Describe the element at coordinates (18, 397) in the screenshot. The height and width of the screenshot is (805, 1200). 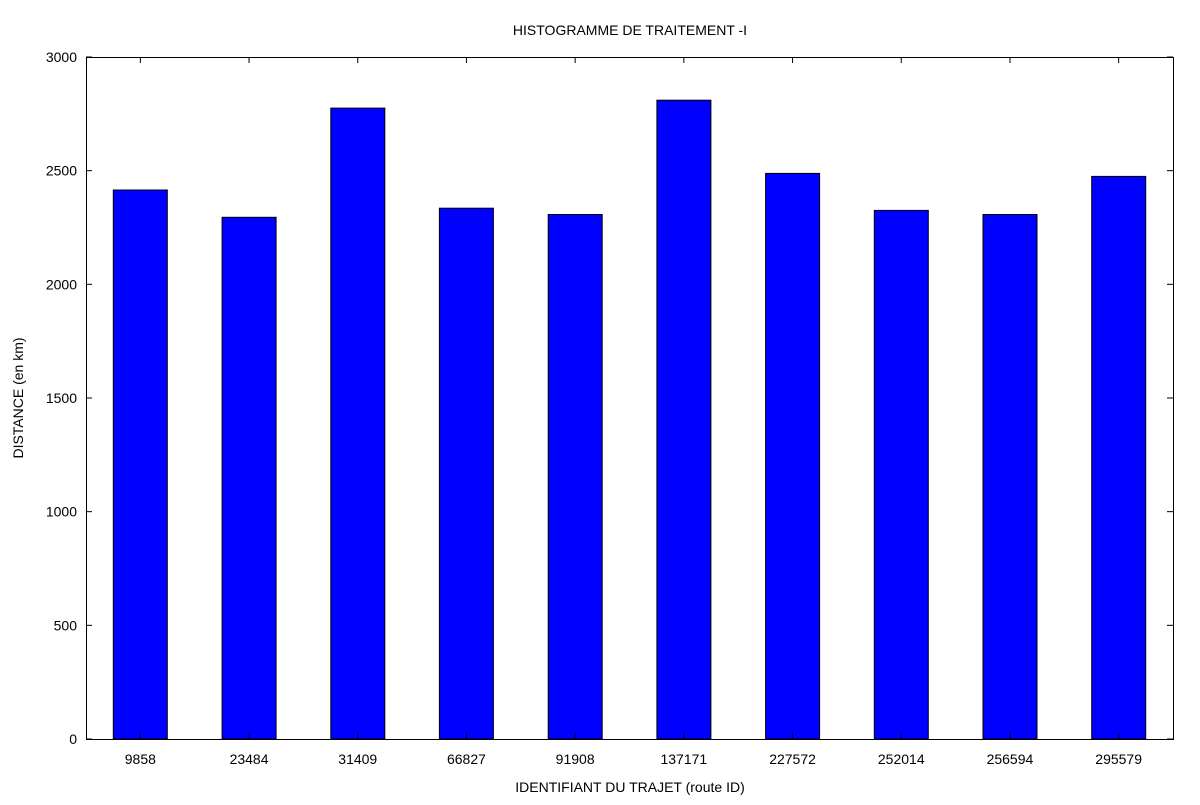
I see `y-axis-label: DISTANCE (en km)` at that location.